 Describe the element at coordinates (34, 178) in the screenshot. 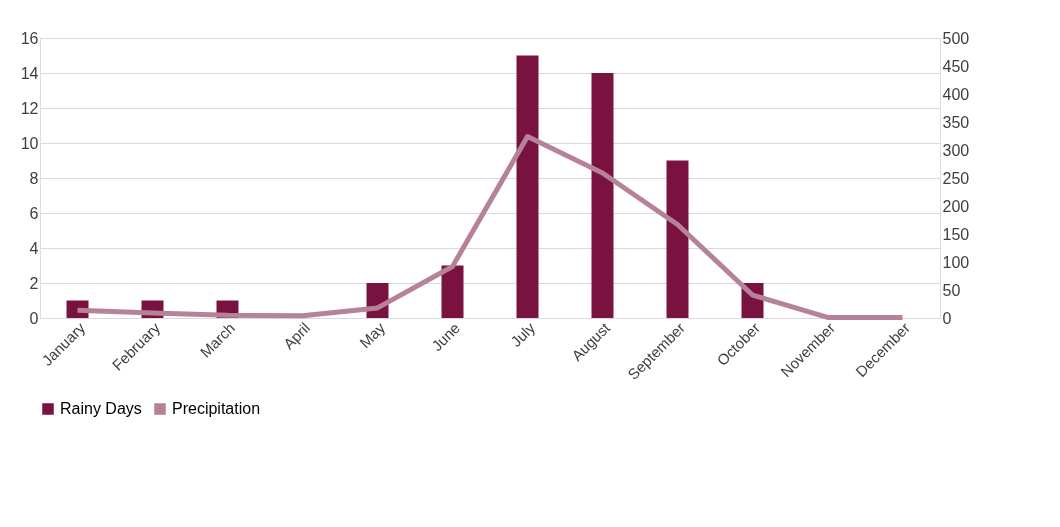

I see `y-tick-label: 8` at that location.